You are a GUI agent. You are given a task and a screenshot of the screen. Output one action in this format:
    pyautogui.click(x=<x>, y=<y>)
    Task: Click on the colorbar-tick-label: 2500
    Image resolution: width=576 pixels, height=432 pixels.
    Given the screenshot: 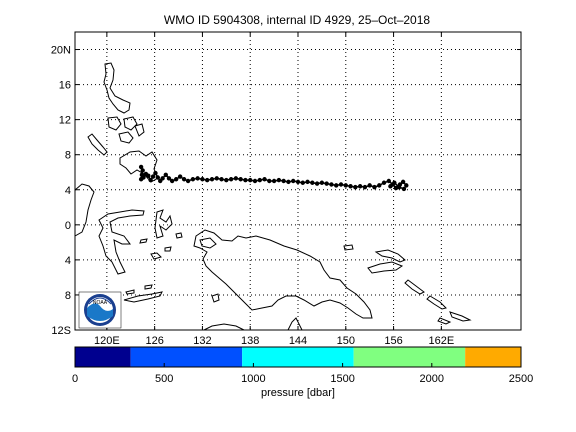 What is the action you would take?
    pyautogui.click(x=521, y=379)
    